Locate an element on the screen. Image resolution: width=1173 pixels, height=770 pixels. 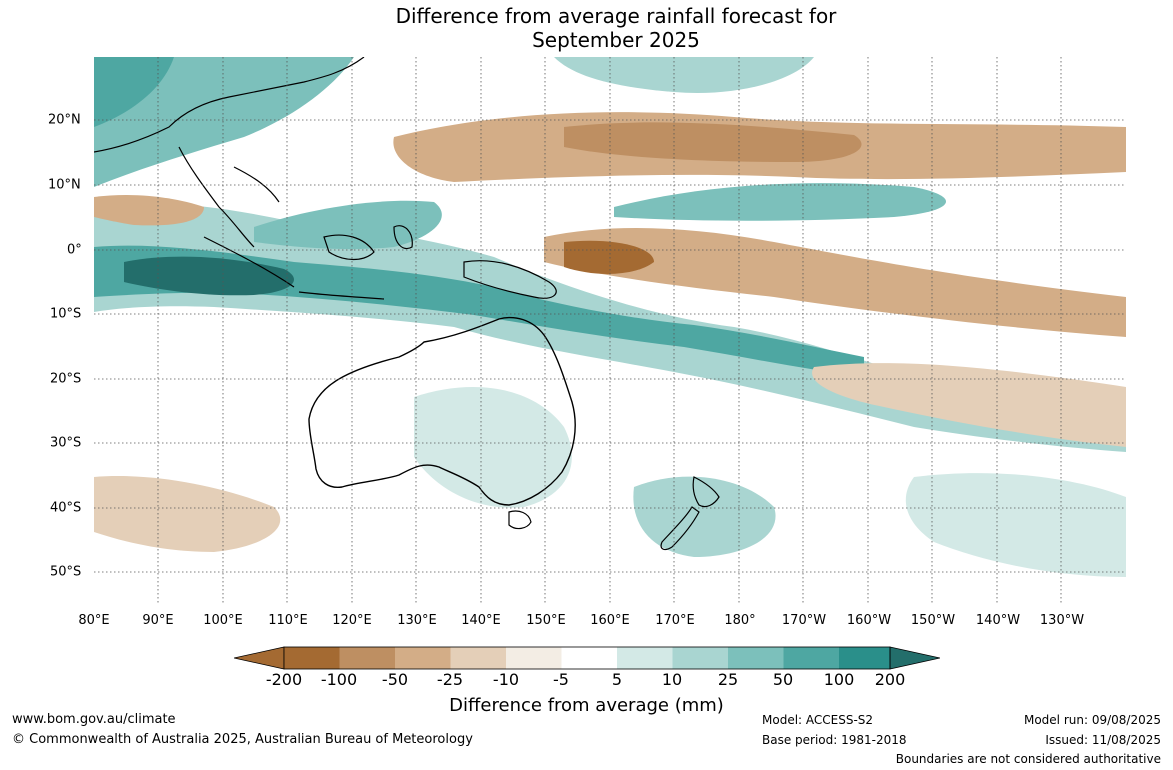
wet-asia-northwest is located at coordinates (224, 122).